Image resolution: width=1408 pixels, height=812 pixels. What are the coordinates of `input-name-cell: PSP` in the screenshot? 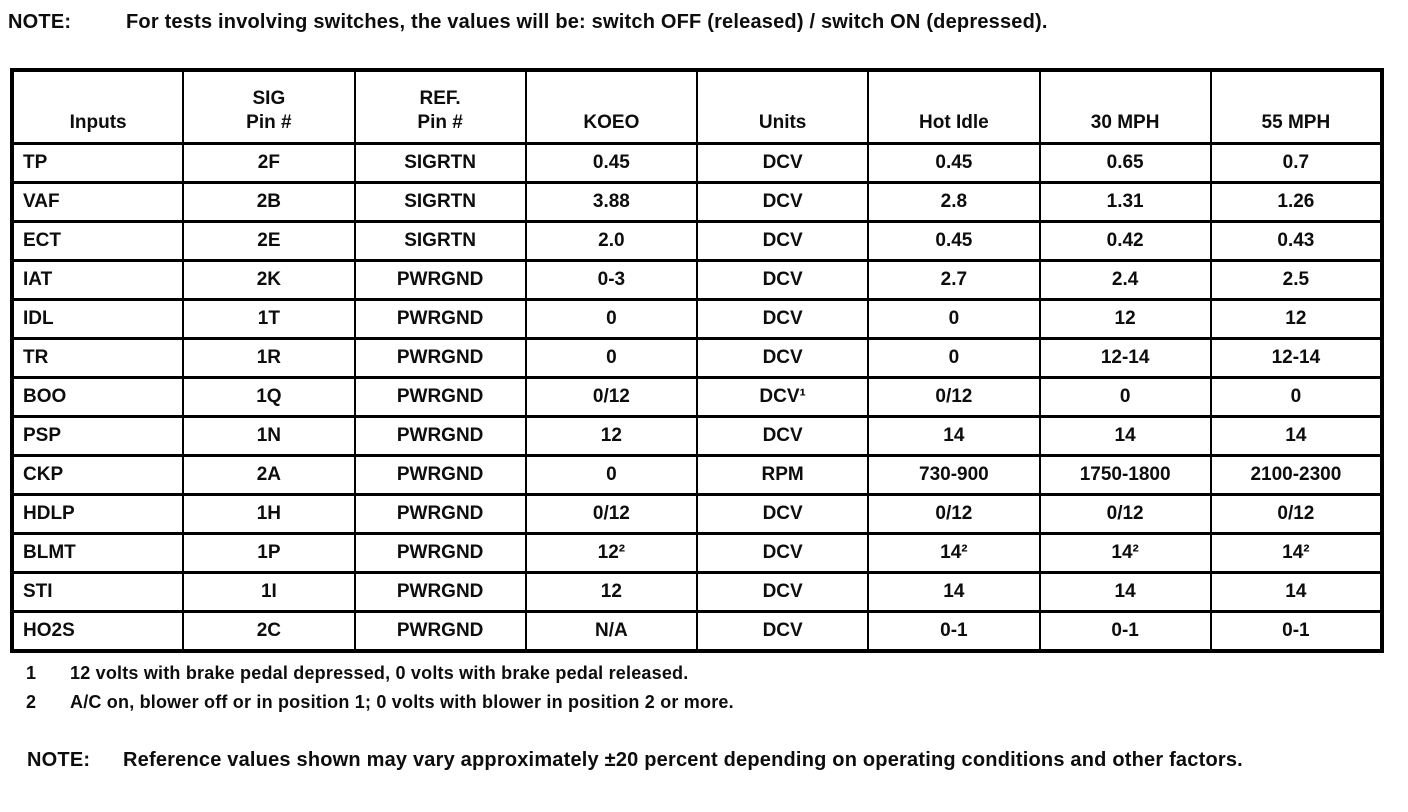 It's located at (97, 436).